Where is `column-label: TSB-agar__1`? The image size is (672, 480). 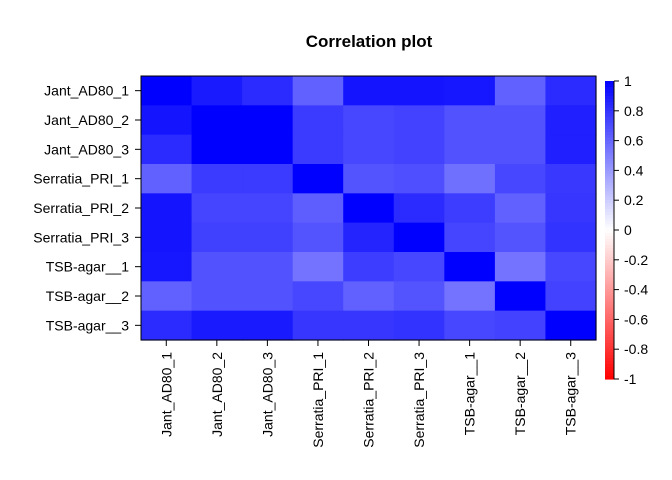
column-label: TSB-agar__1 is located at coordinates (470, 393).